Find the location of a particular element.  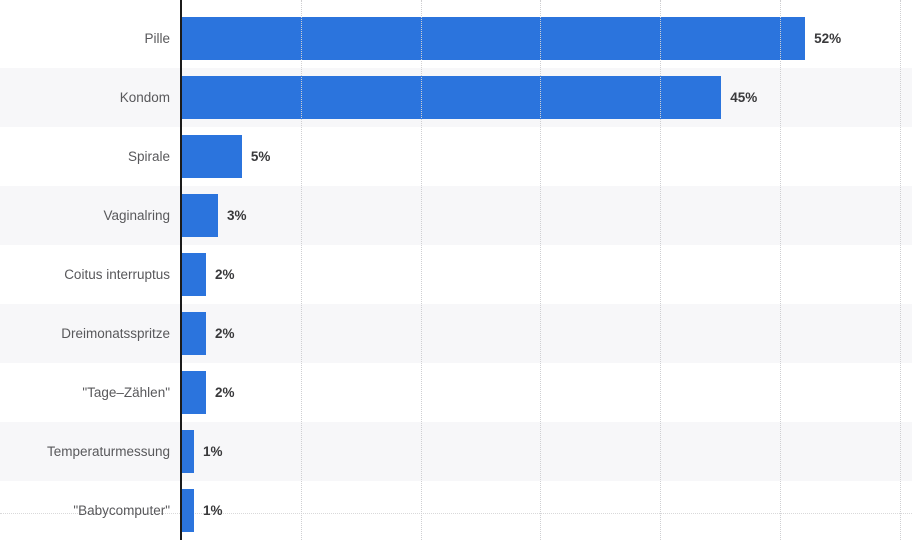

bar-row: Temperaturmessung 1% is located at coordinates (456, 451).